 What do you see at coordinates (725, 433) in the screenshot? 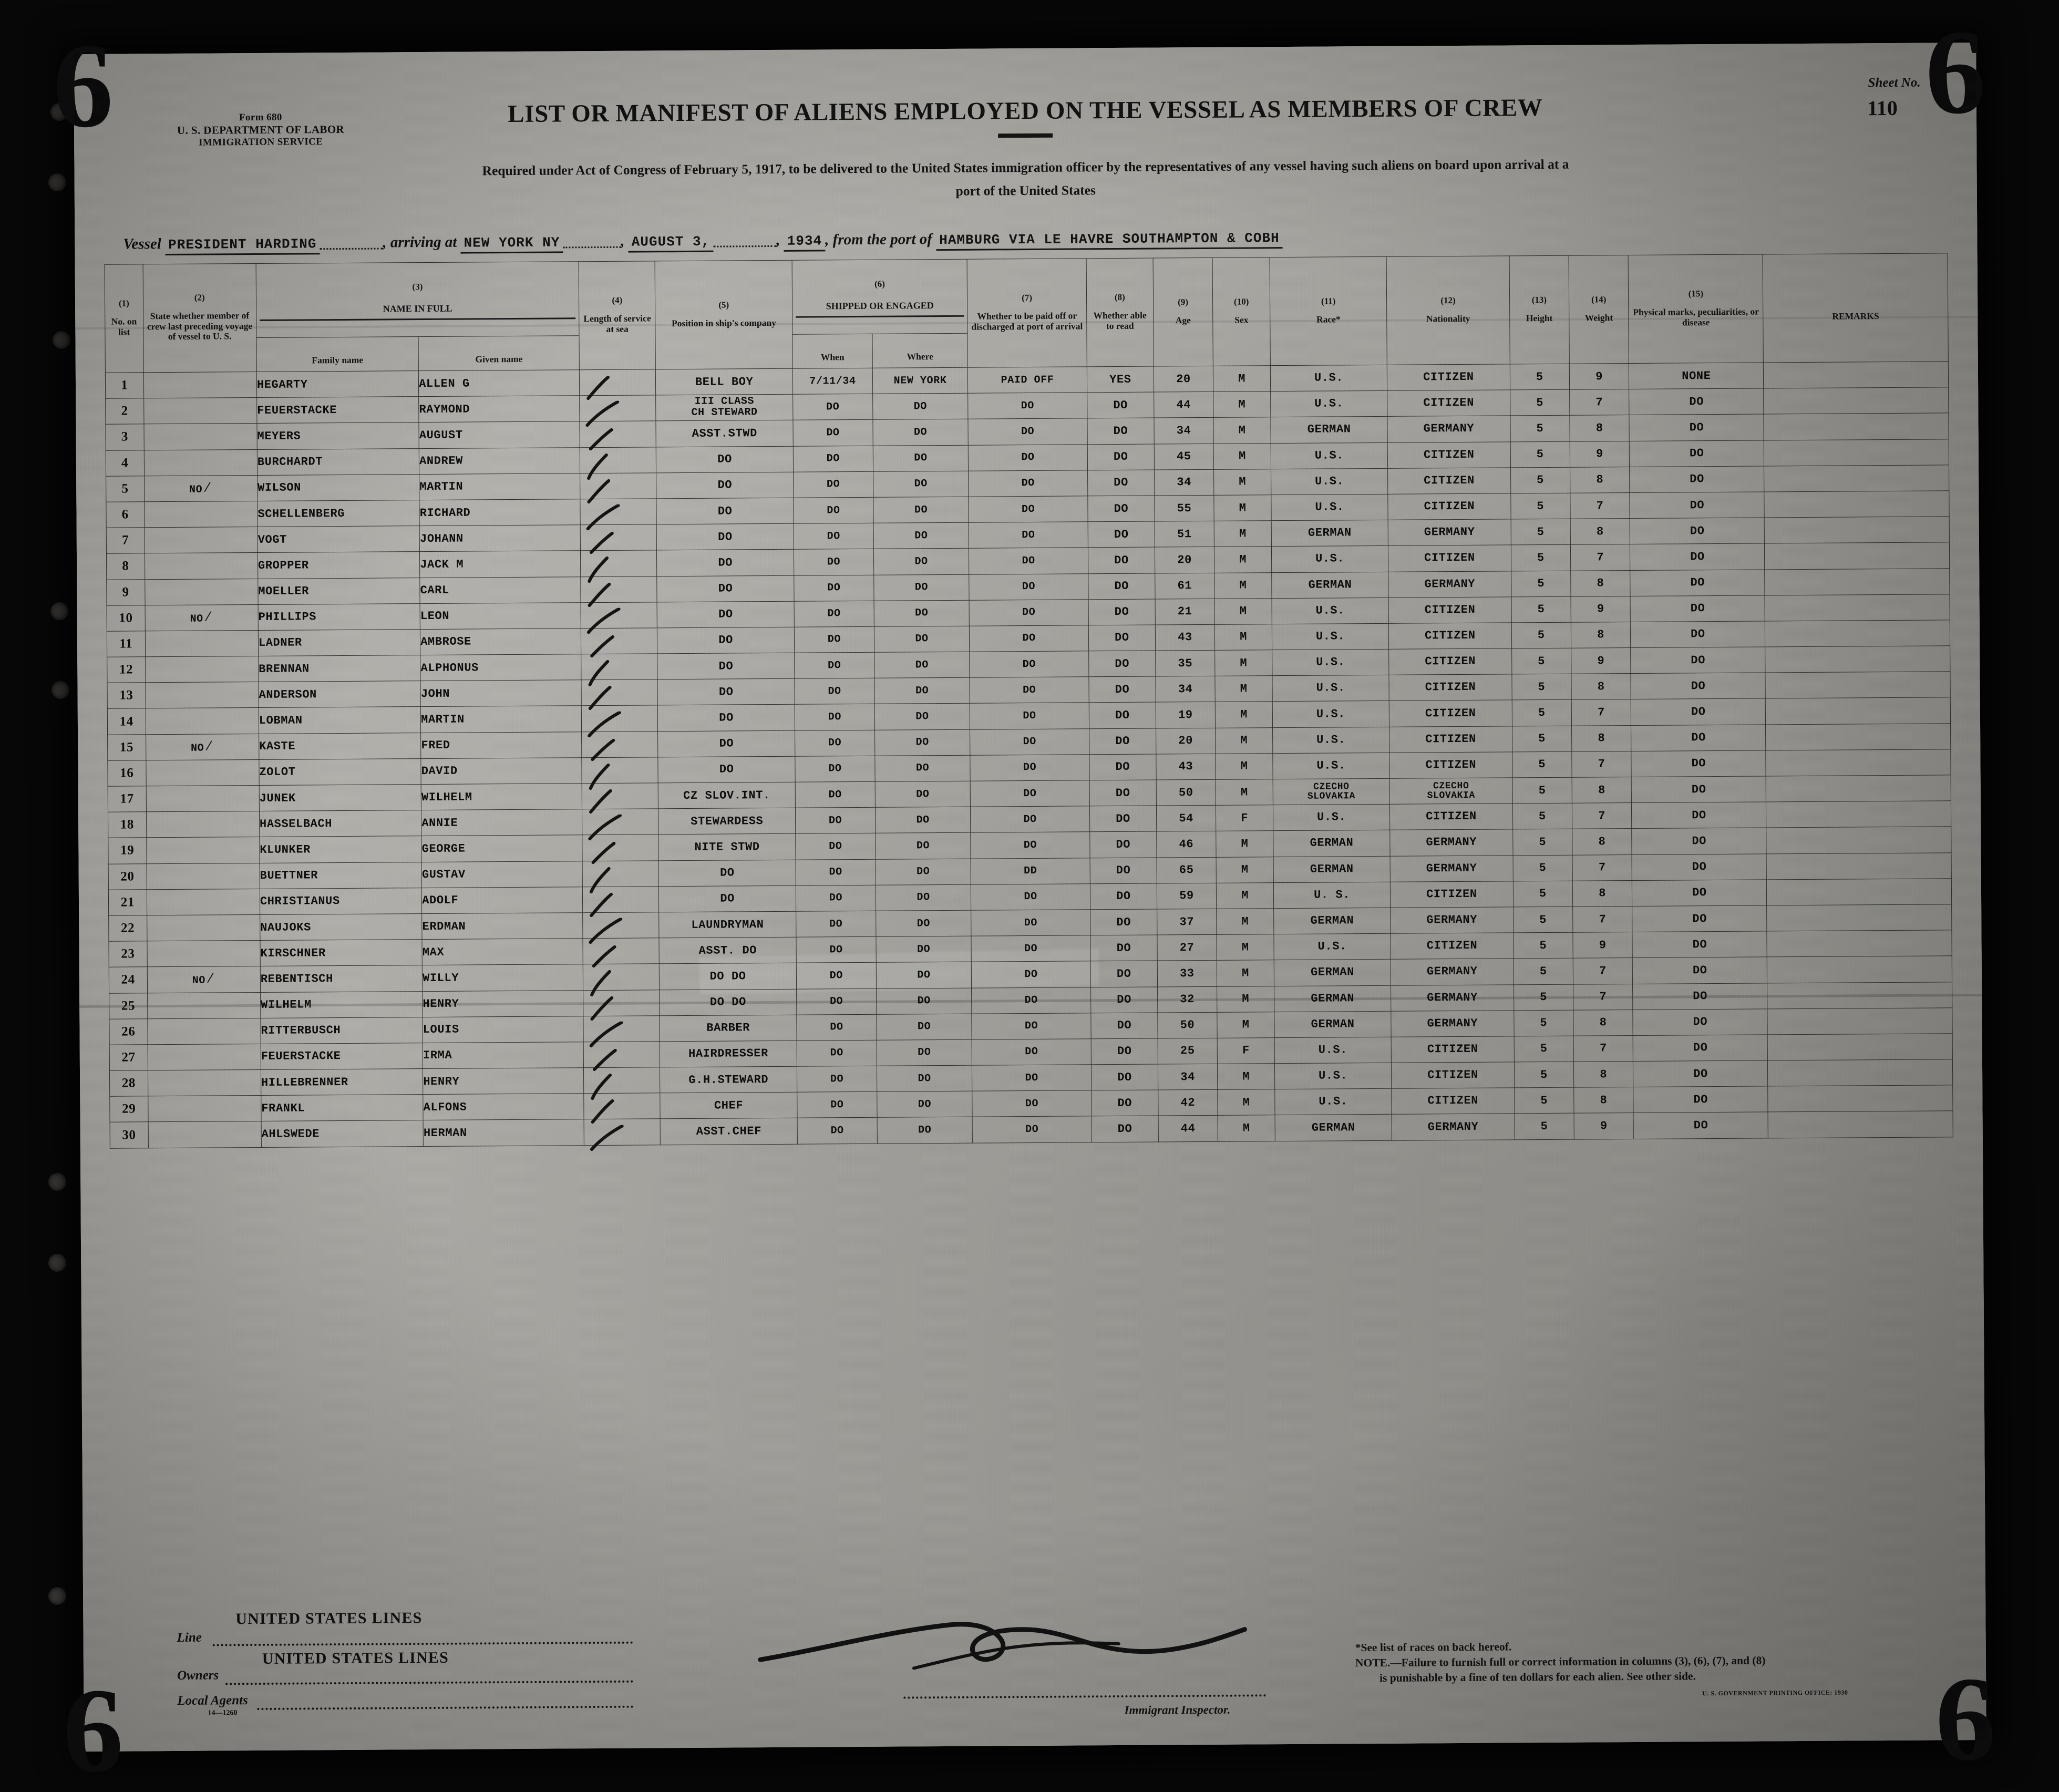
I see `cell-position: ASST.STWD` at bounding box center [725, 433].